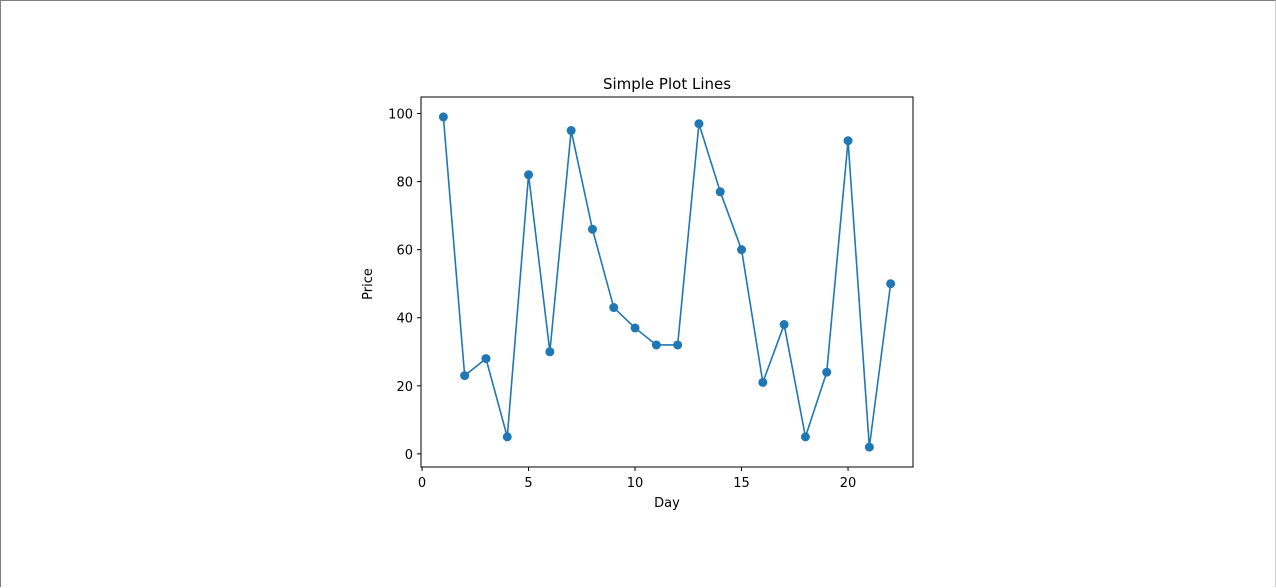 Image resolution: width=1276 pixels, height=588 pixels. What do you see at coordinates (404, 285) in the screenshot?
I see `y-axis-ticks: 0 20 40 60 80 100` at bounding box center [404, 285].